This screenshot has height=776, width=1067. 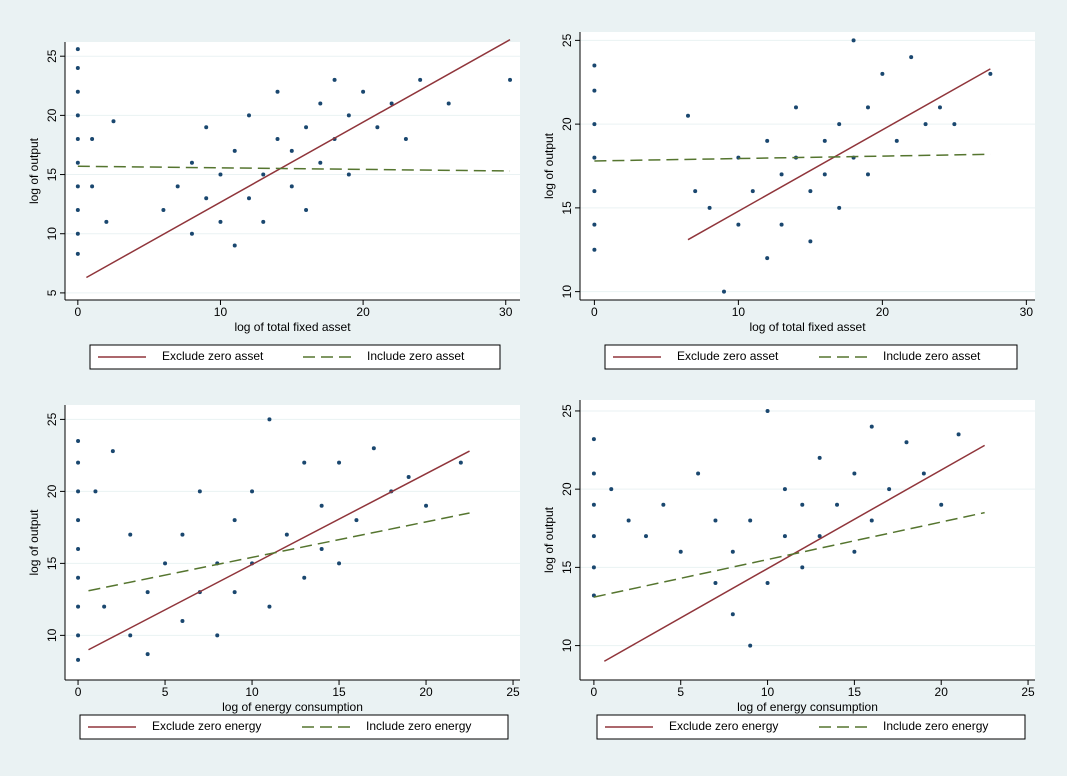 What do you see at coordinates (807, 327) in the screenshot?
I see `x-axis-title: log of total fixed asset` at bounding box center [807, 327].